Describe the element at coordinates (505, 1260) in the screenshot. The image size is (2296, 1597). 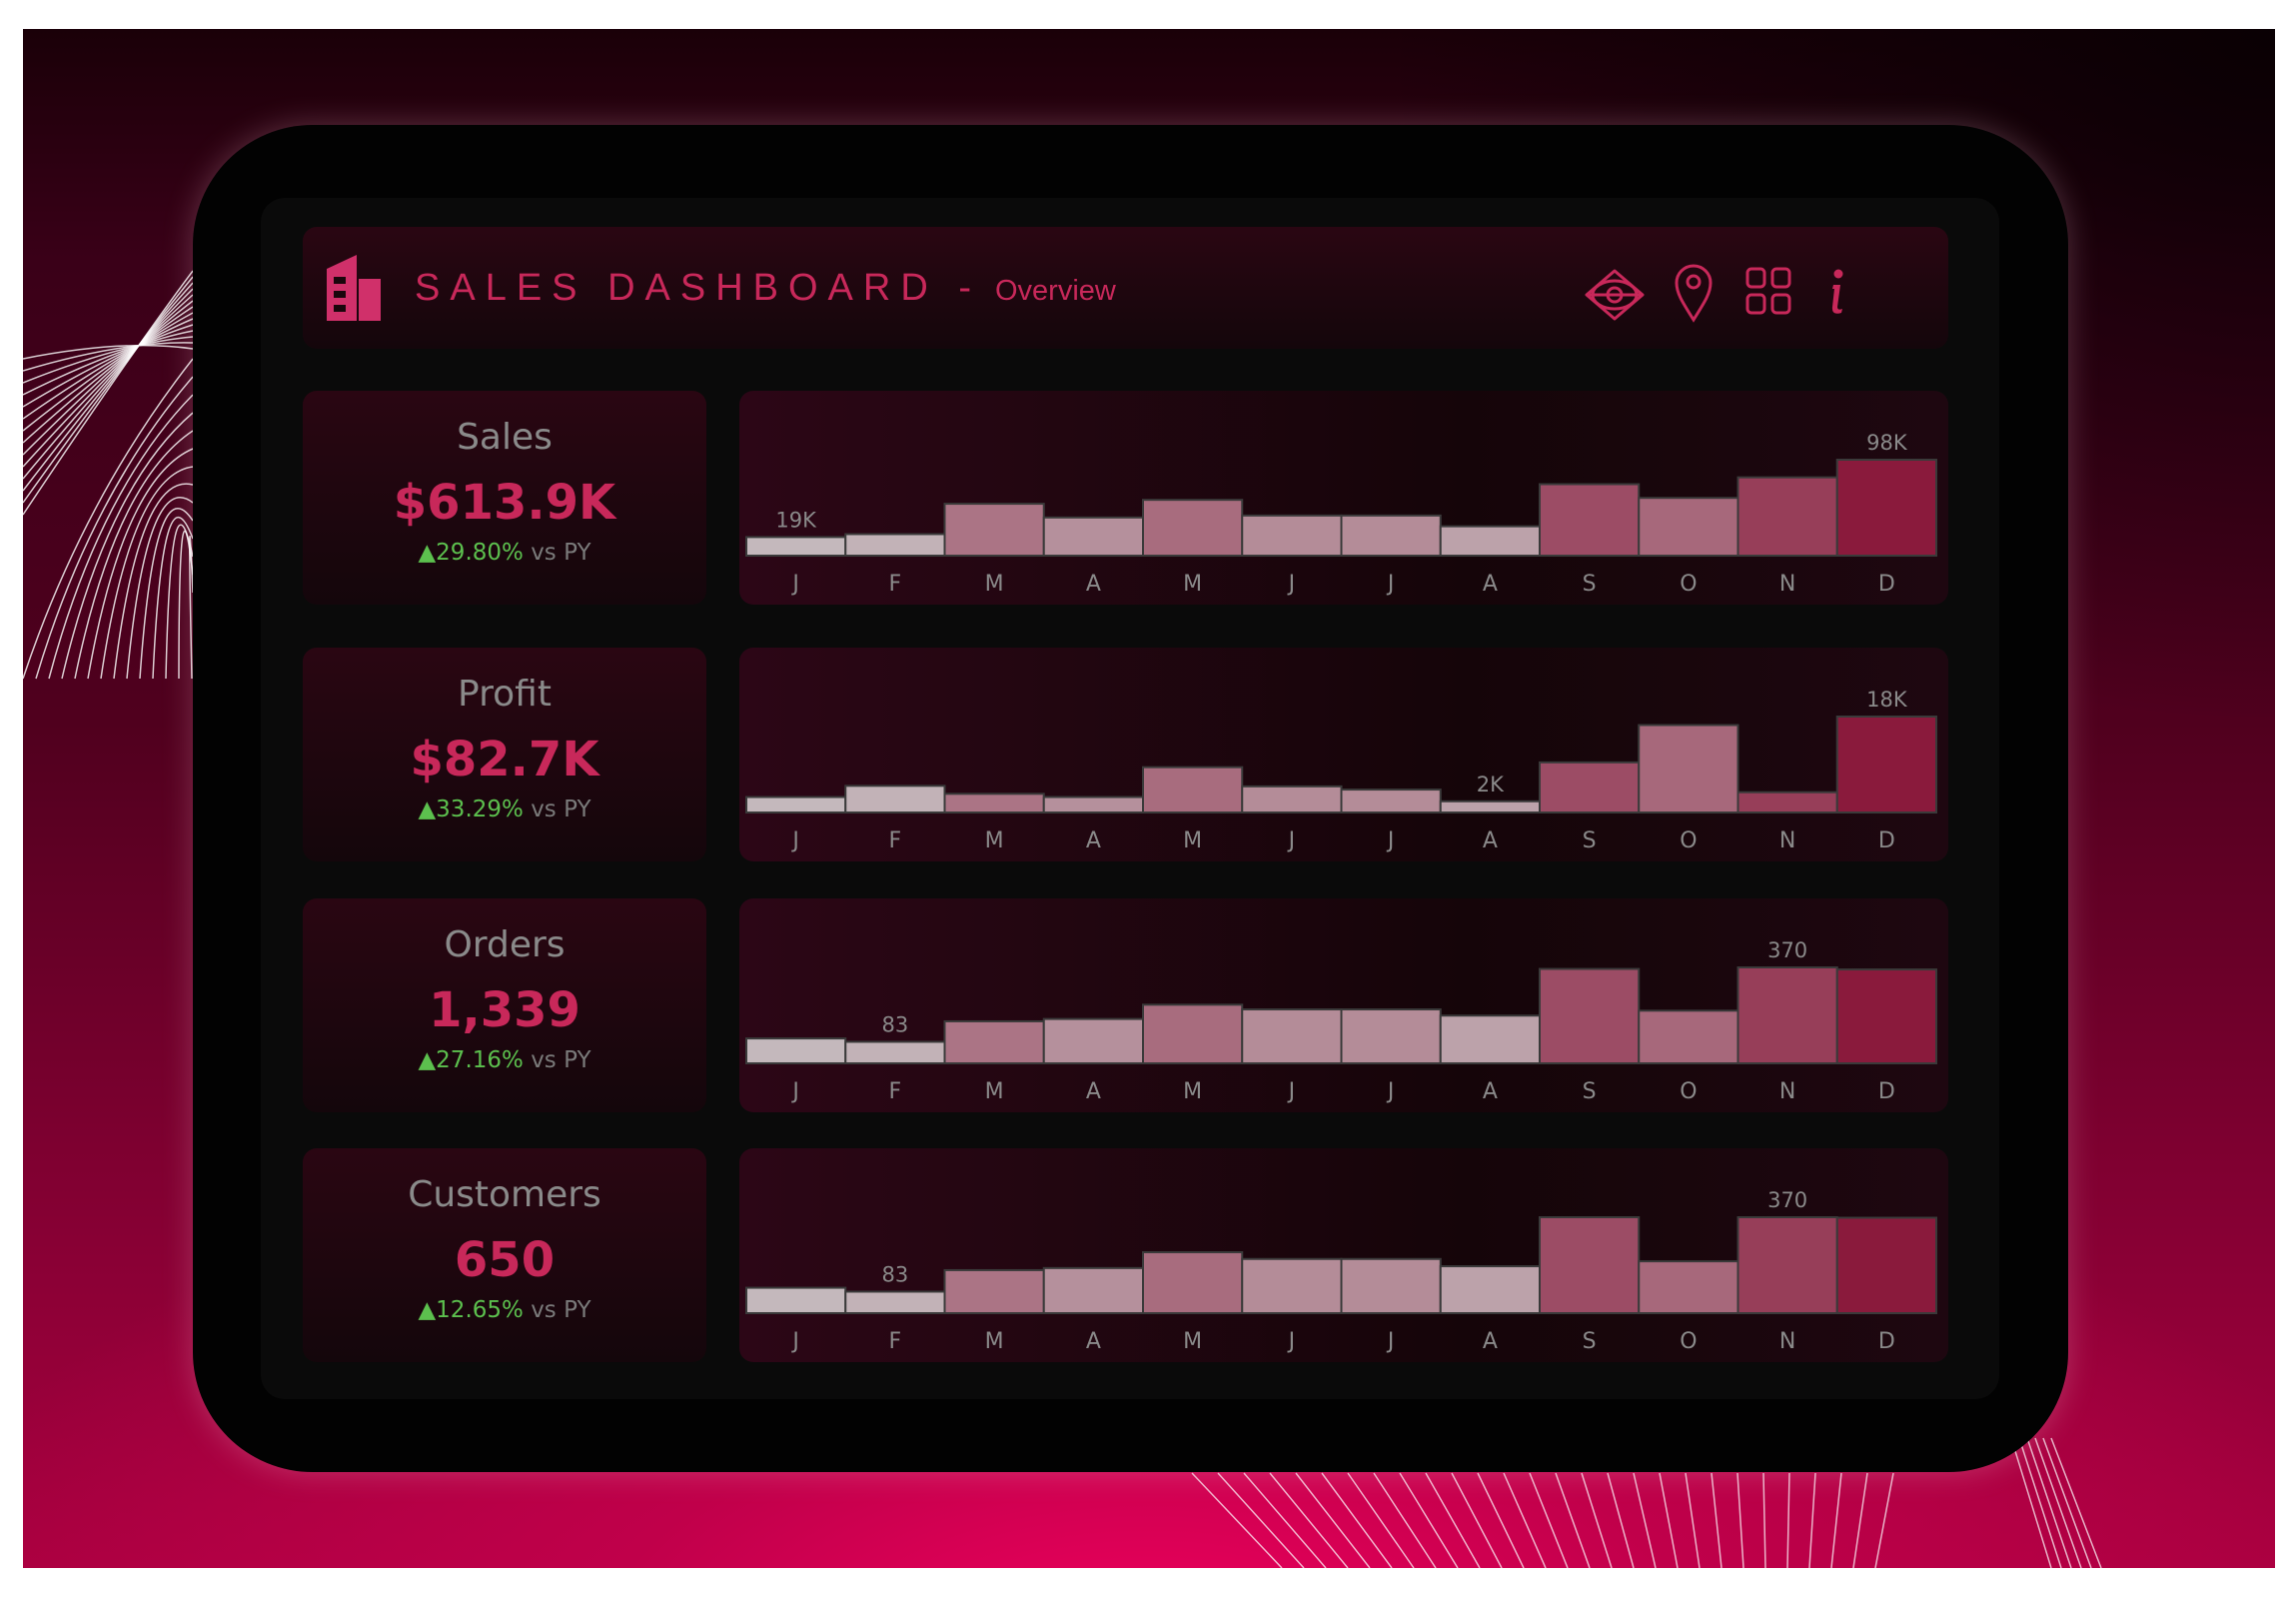
I see `kpi-value: 650` at that location.